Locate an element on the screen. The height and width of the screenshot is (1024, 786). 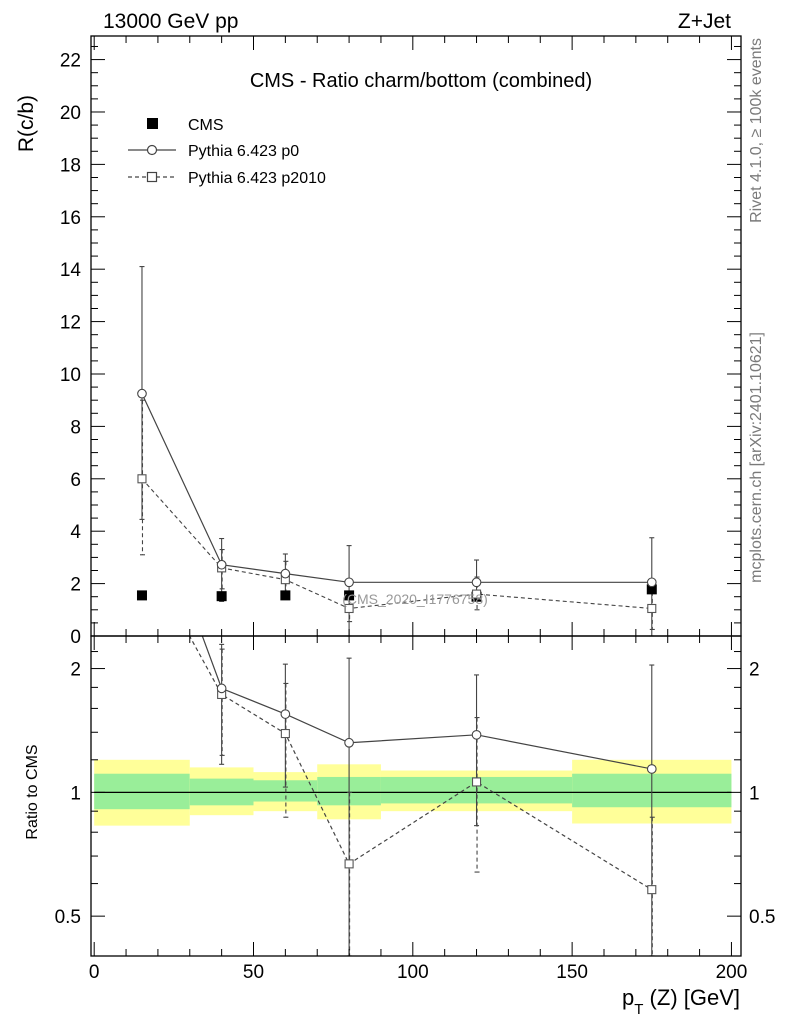
p0-ratio-line is located at coordinates (426, 703).